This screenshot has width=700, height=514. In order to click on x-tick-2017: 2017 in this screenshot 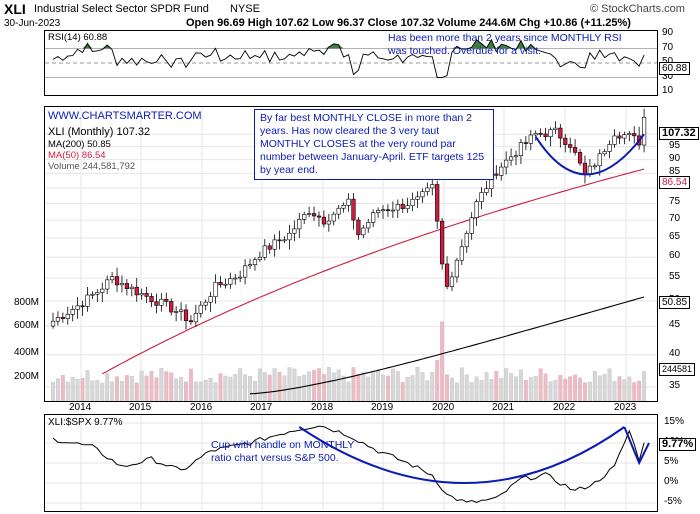, I will do `click(261, 407)`.